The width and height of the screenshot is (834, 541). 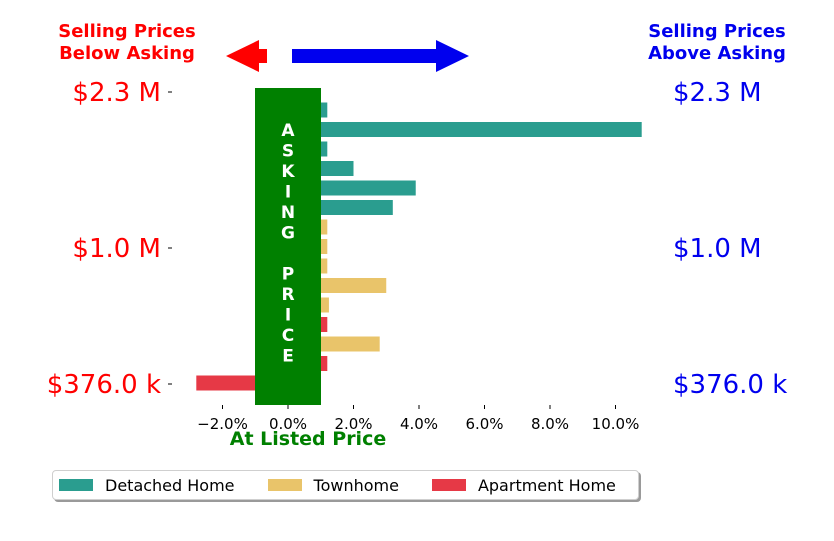 I want to click on arrow-right-icon, so click(x=380, y=56).